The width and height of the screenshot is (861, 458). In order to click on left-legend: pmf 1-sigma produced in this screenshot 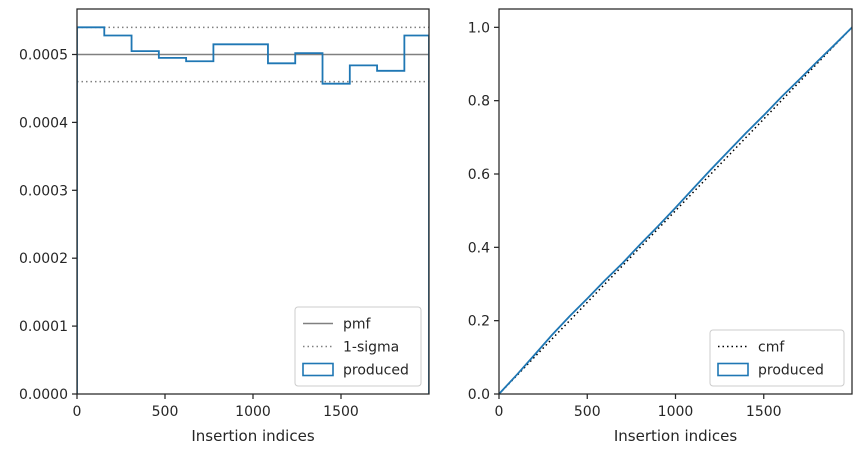, I will do `click(358, 346)`.